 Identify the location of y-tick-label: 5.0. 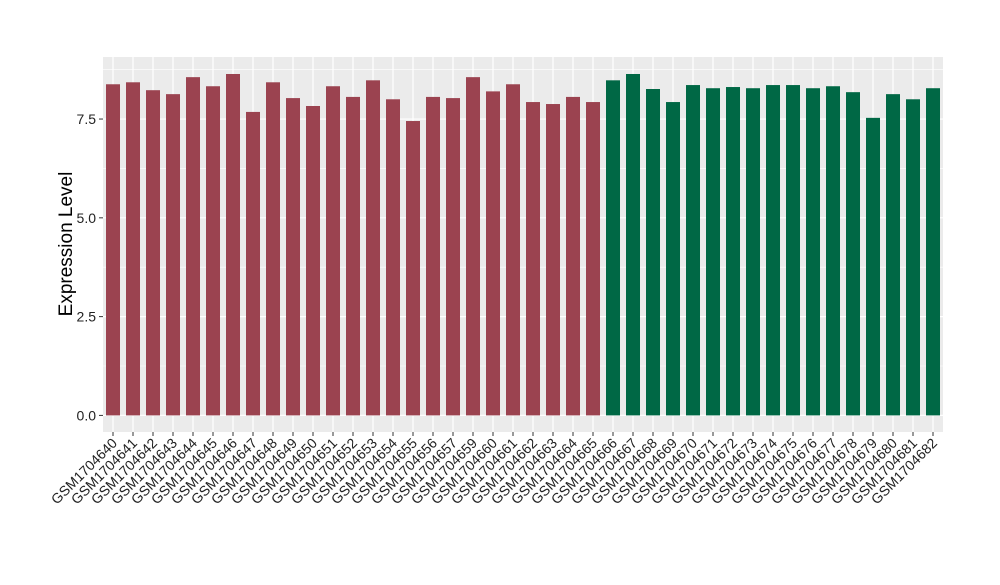
(87, 218).